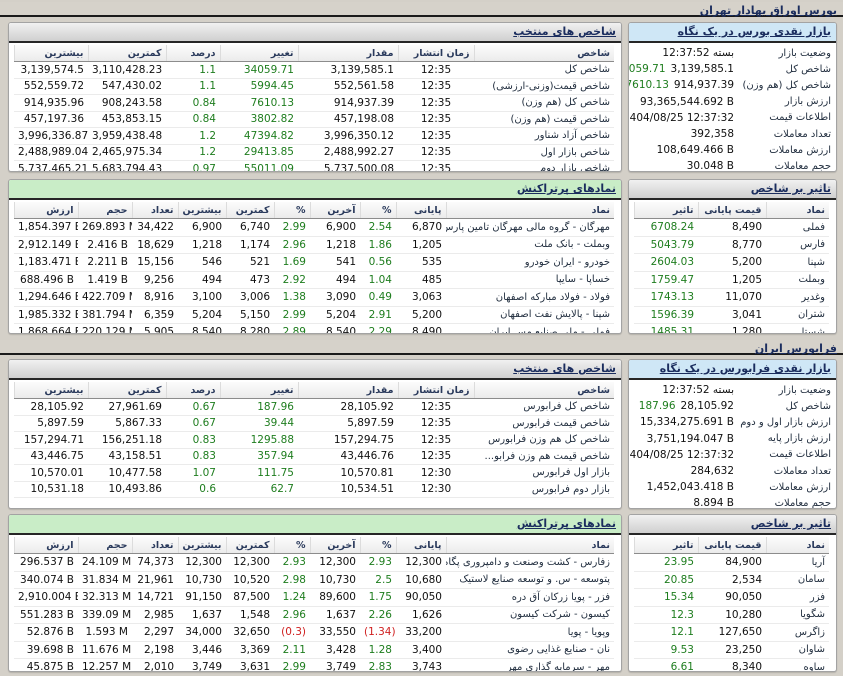 Image resolution: width=843 pixels, height=676 pixels. I want to click on impact-symbol: شپنا, so click(797, 262).